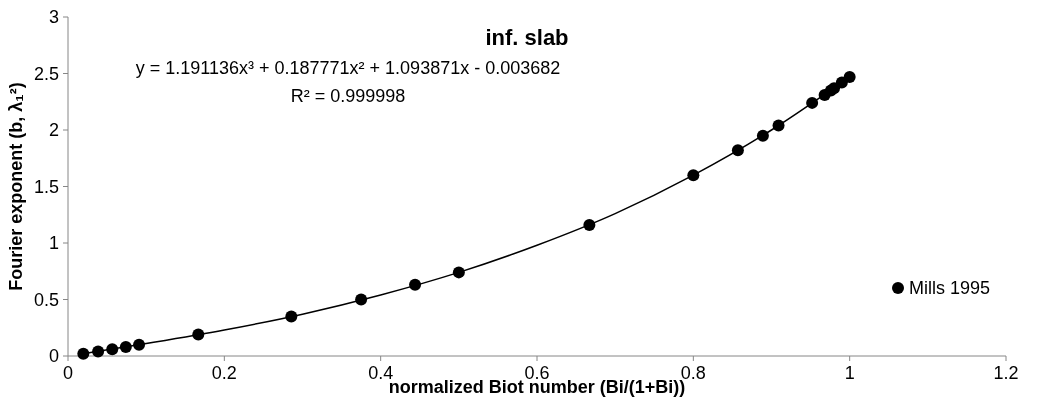 This screenshot has height=407, width=1037. What do you see at coordinates (1006, 373) in the screenshot?
I see `x-tick-label: 1.2` at bounding box center [1006, 373].